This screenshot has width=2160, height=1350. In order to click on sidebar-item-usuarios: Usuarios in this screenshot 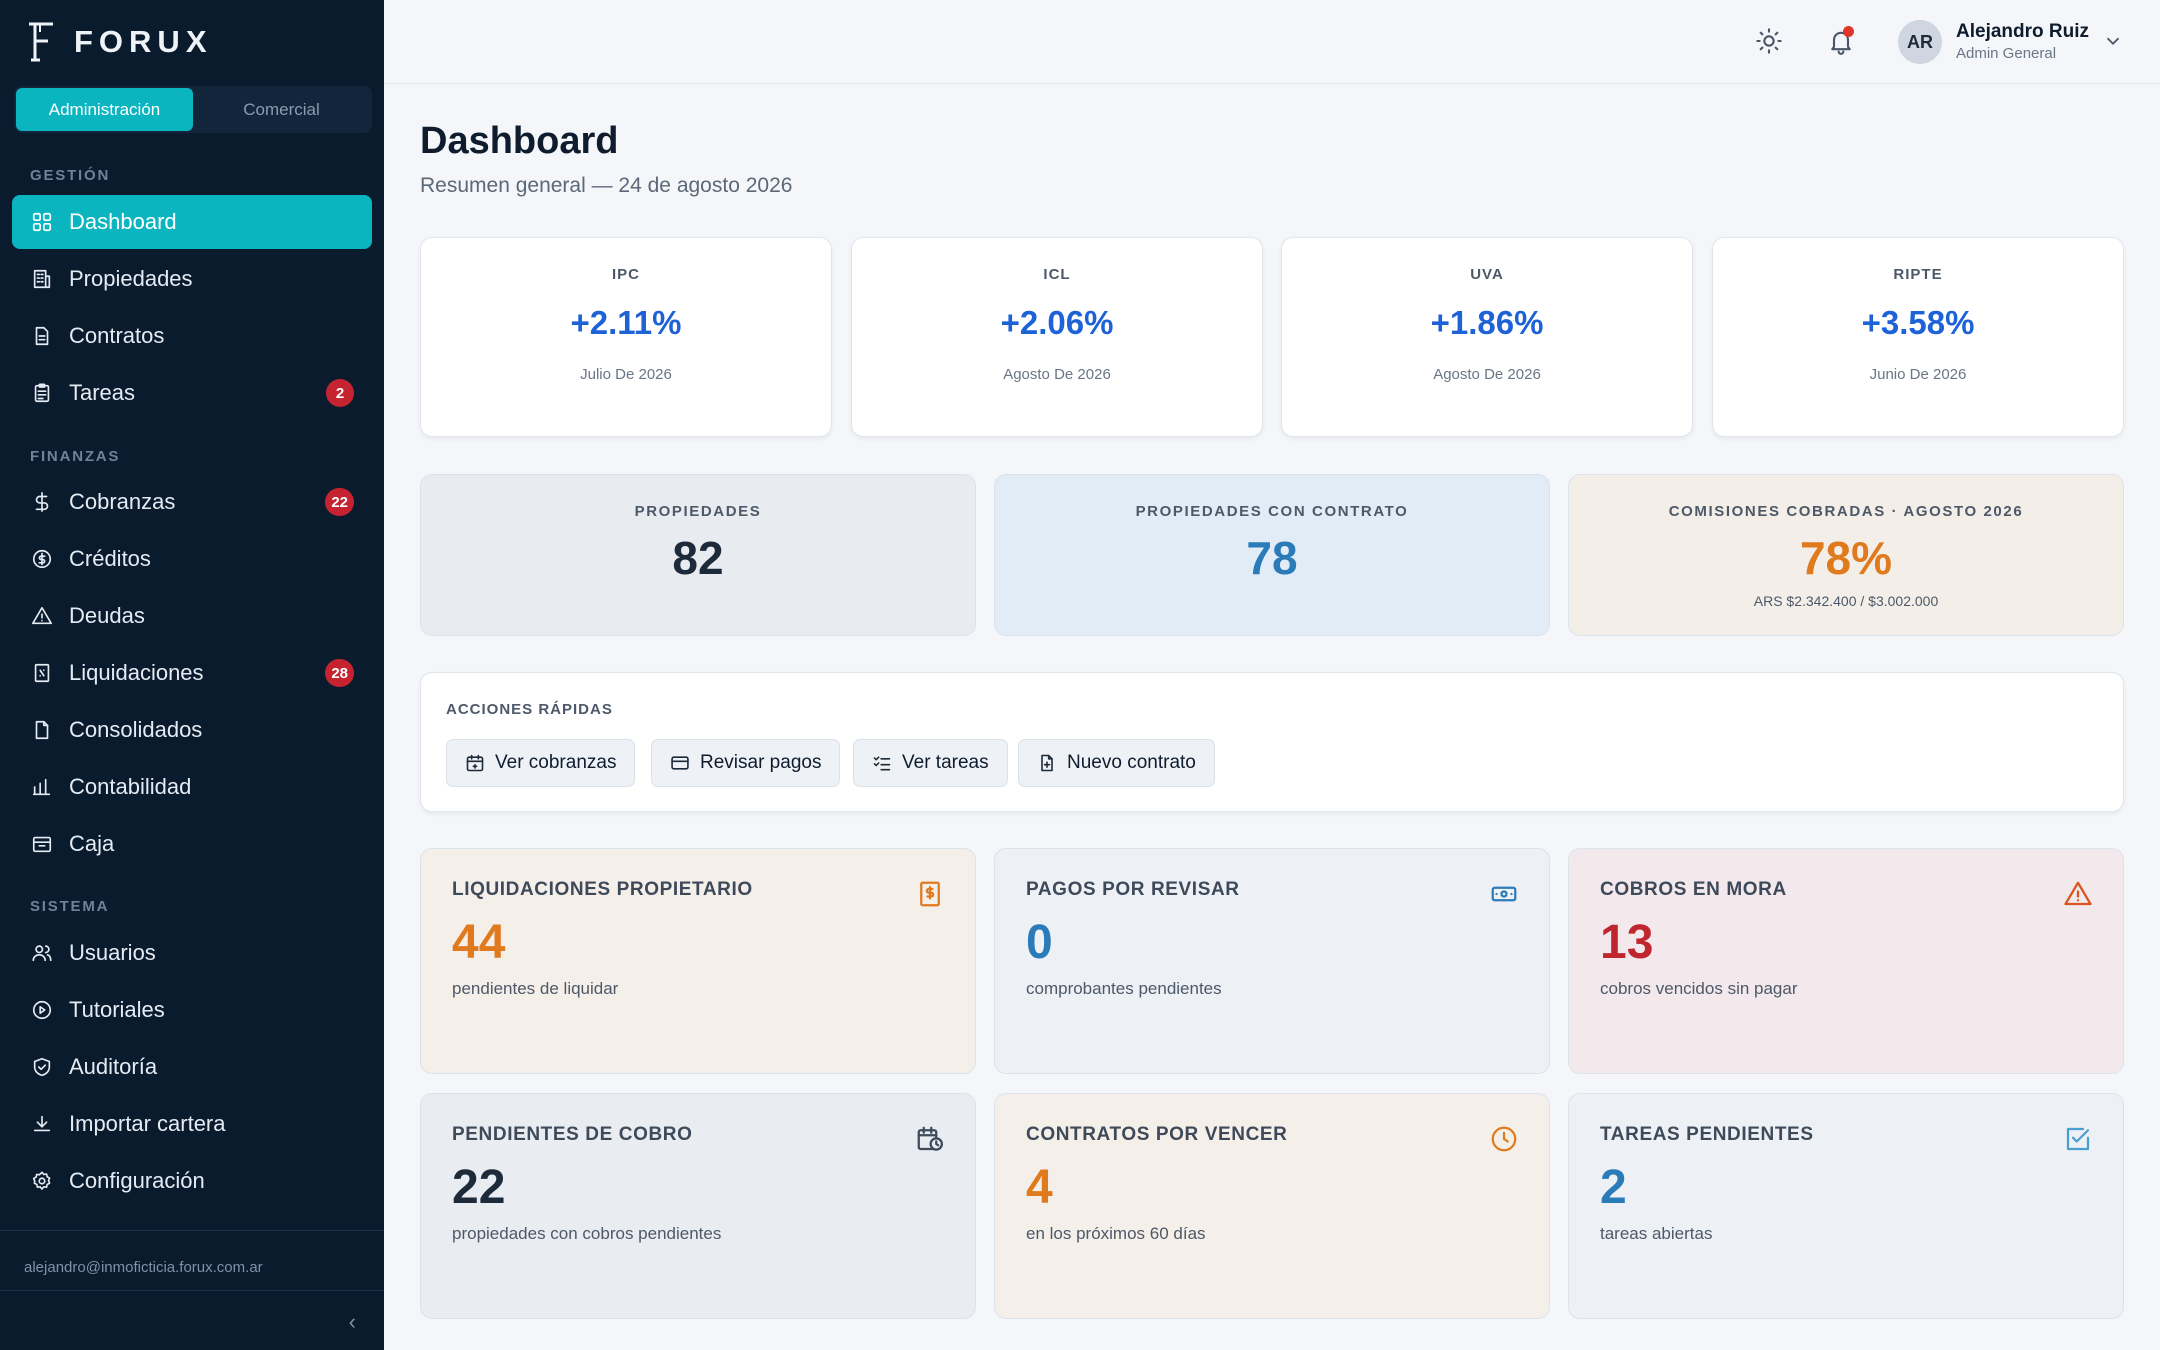, I will do `click(192, 953)`.